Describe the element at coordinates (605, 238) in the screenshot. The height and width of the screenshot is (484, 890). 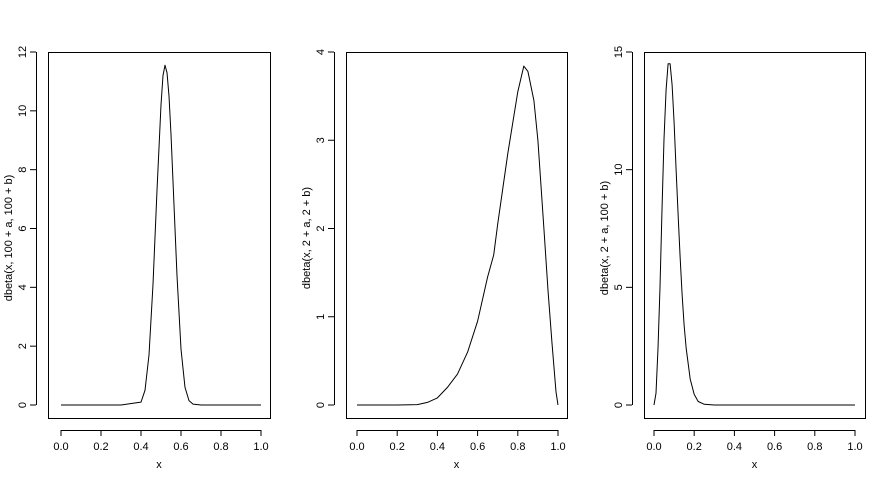
I see `y-axis-title: dbeta(x, 2 + a, 100 + b)` at that location.